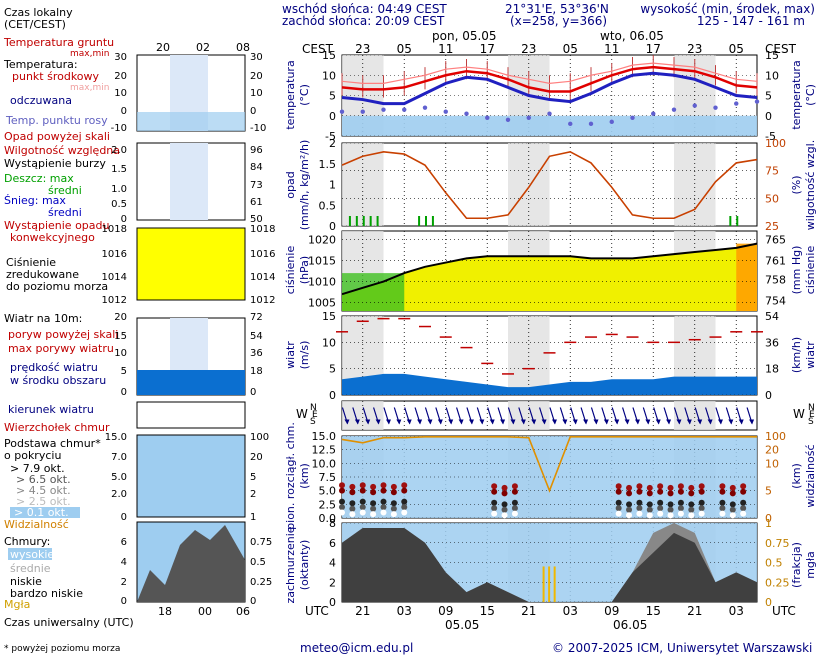 This screenshot has width=820, height=660. What do you see at coordinates (43, 501) in the screenshot?
I see `legend-okt4: > 2.5 okt.` at bounding box center [43, 501].